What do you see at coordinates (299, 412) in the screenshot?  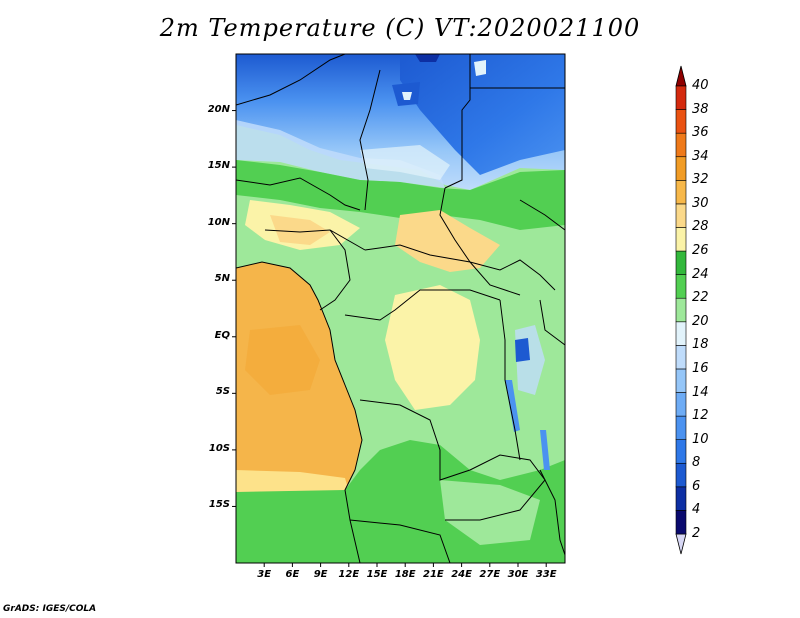 I see `border-coastline` at bounding box center [299, 412].